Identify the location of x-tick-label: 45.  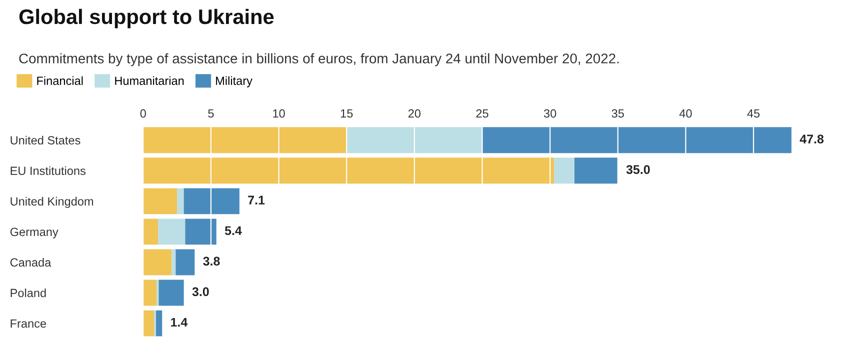
(753, 113).